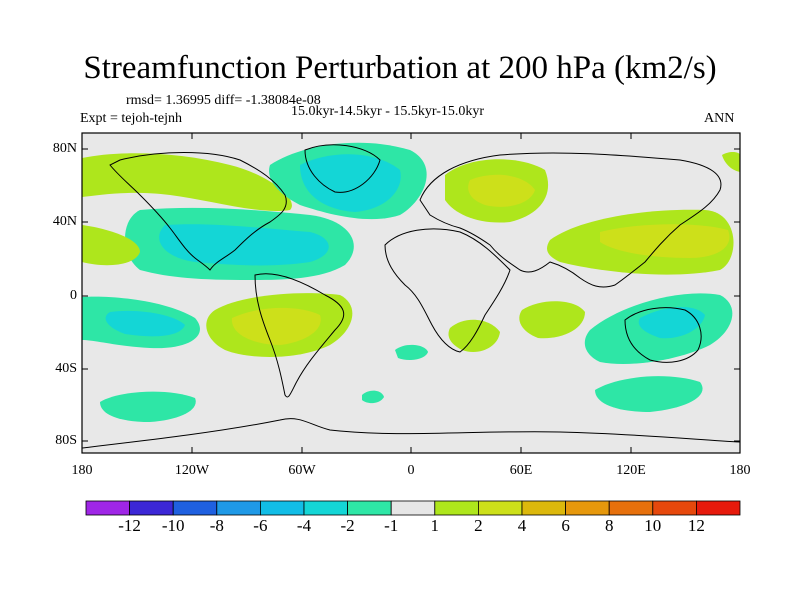  I want to click on coastline-antarctica, so click(411, 433).